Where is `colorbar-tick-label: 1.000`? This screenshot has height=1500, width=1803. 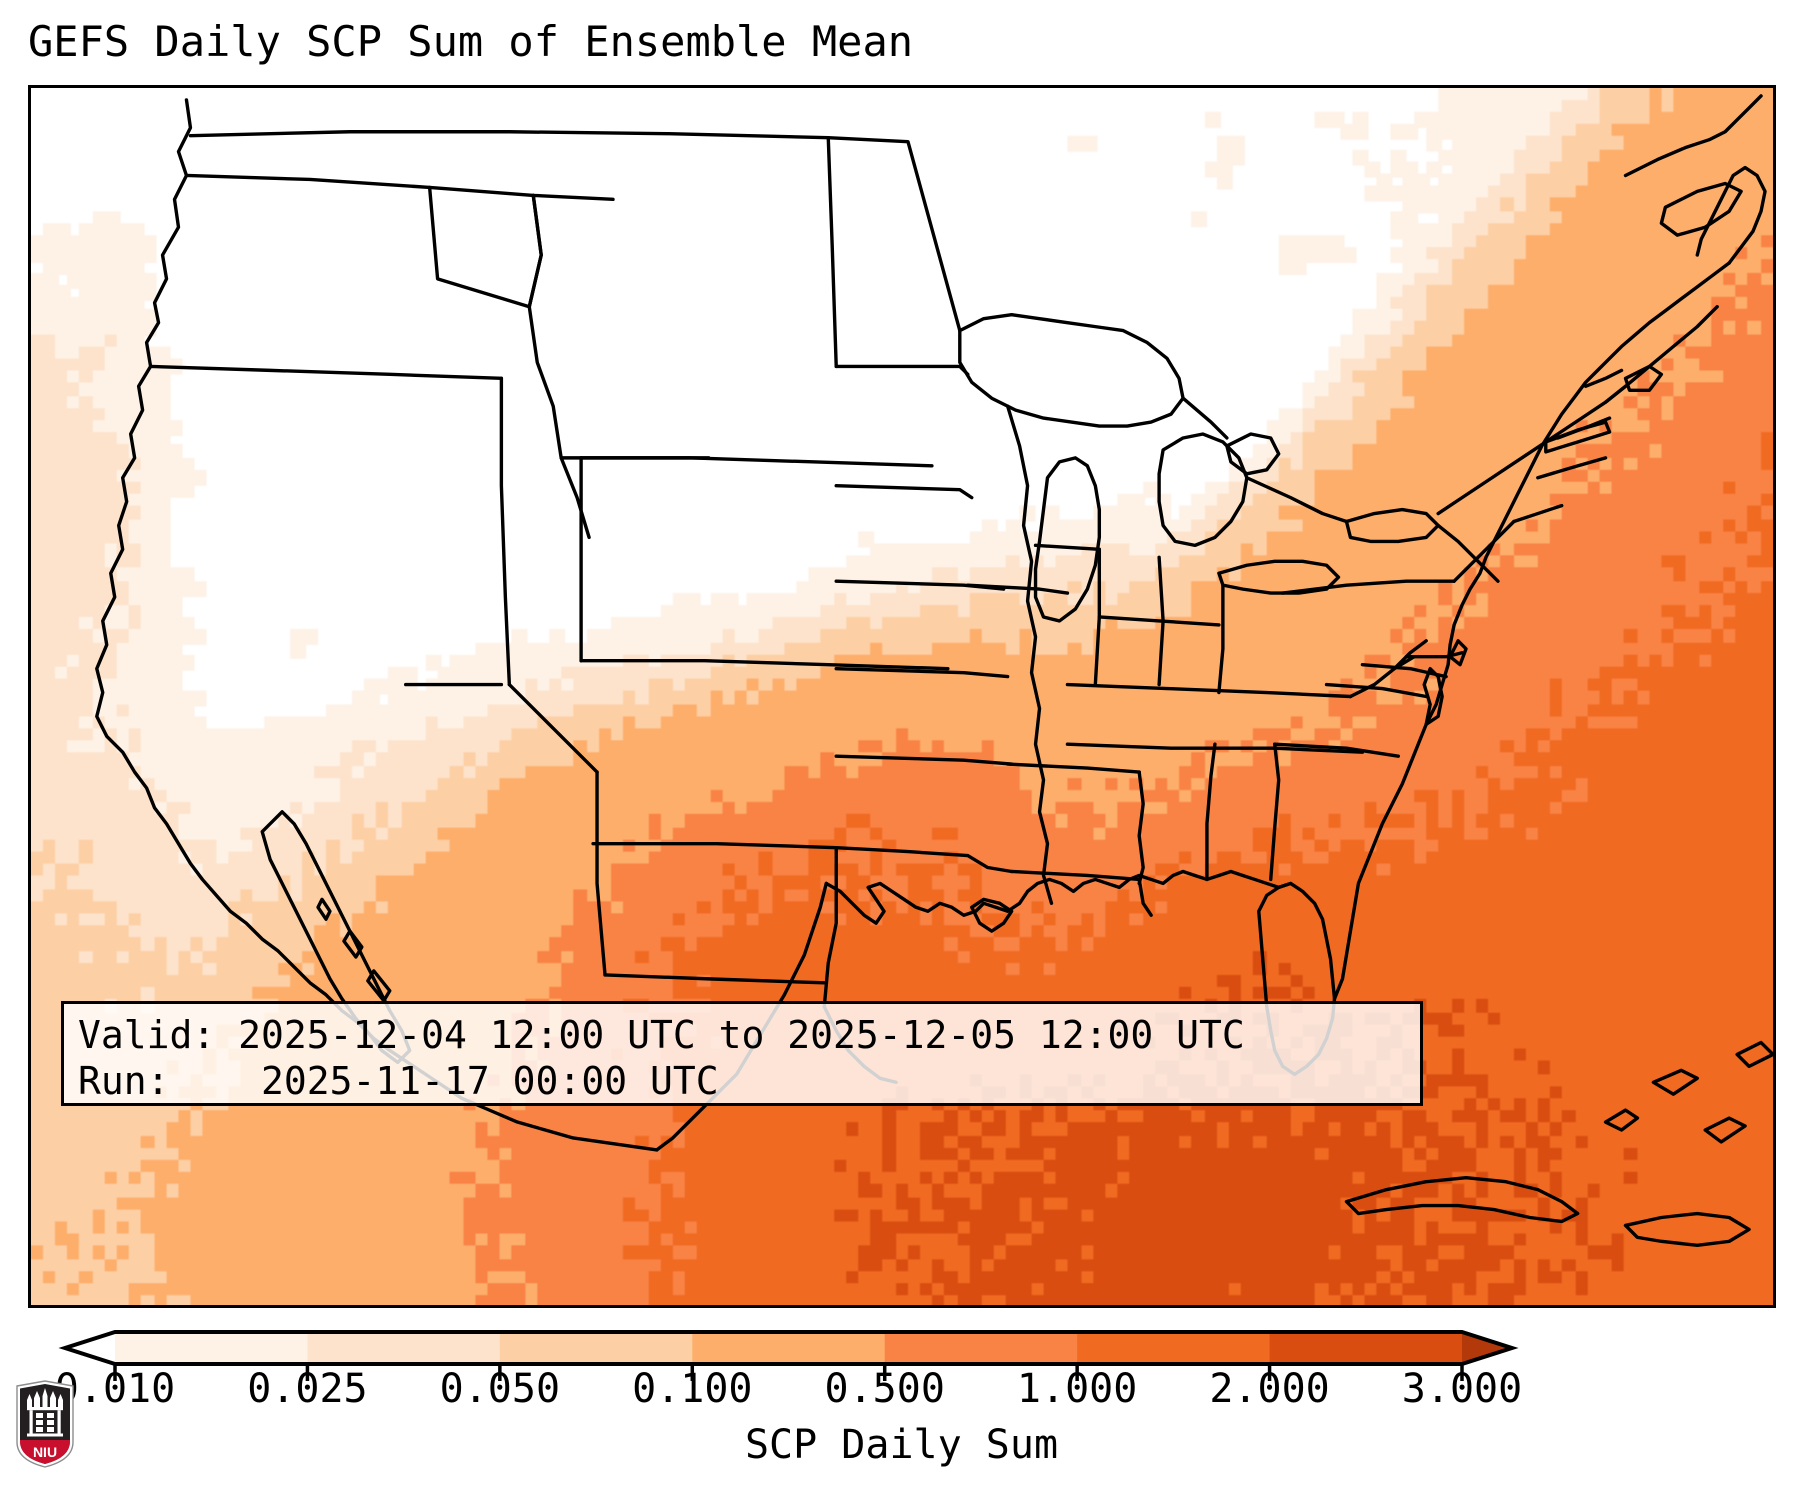
colorbar-tick-label: 1.000 is located at coordinates (1077, 1389).